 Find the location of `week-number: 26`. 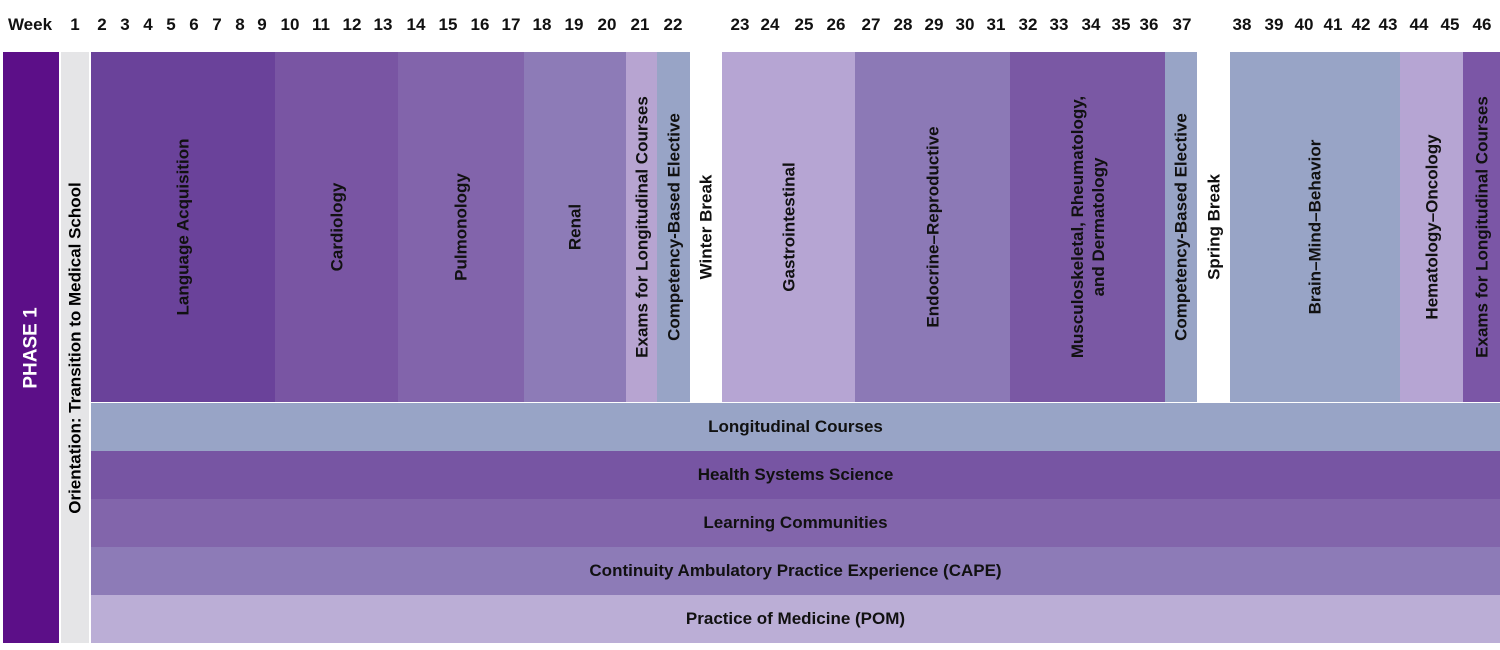

week-number: 26 is located at coordinates (836, 24).